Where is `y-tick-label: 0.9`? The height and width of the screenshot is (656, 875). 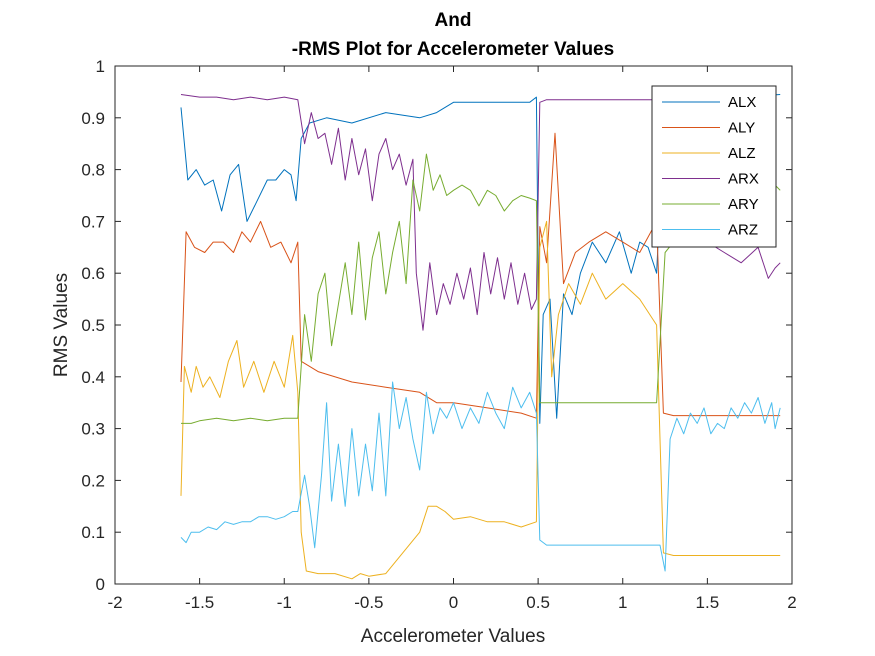
y-tick-label: 0.9 is located at coordinates (93, 118).